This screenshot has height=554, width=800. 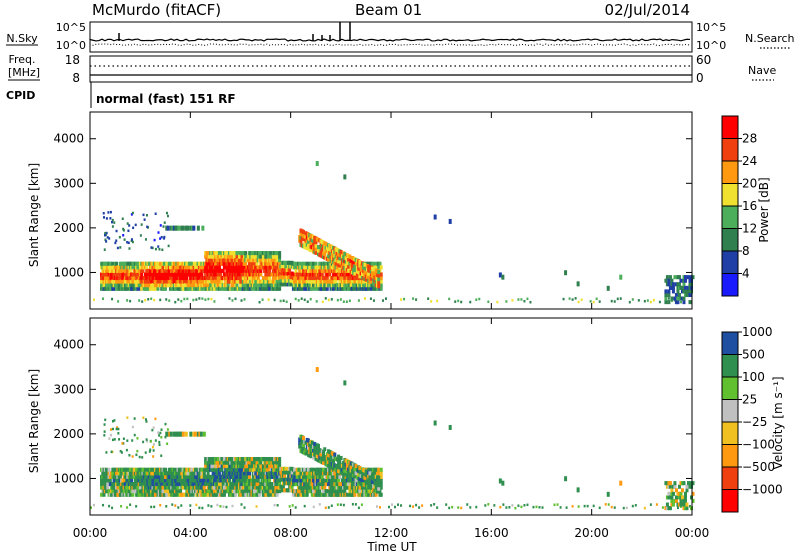 What do you see at coordinates (71, 45) in the screenshot?
I see `noise-left-tick-lo: 10^0` at bounding box center [71, 45].